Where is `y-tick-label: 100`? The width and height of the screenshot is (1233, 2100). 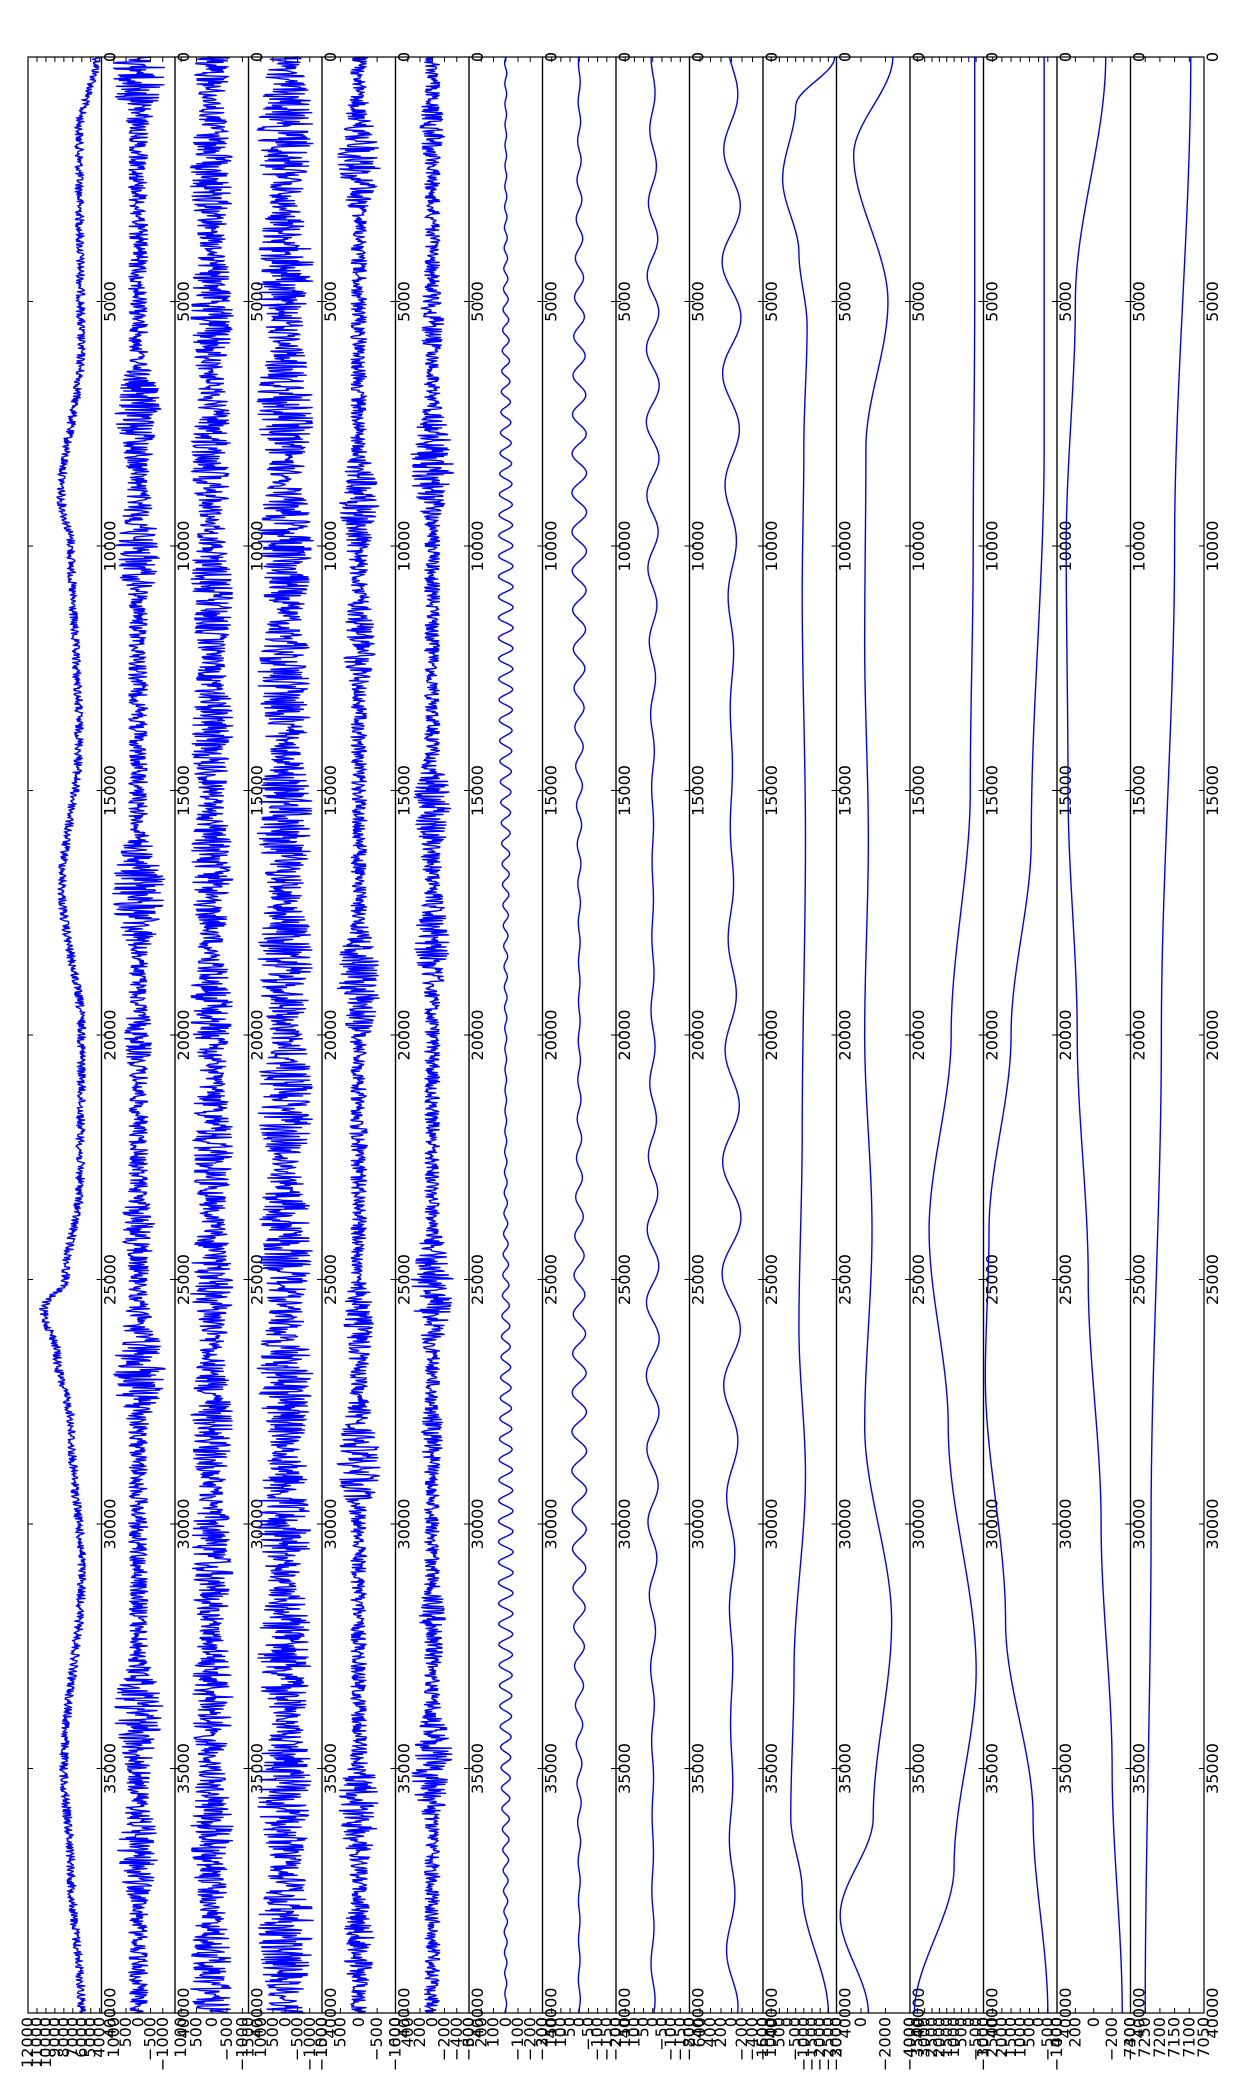 y-tick-label: 100 is located at coordinates (560, 2032).